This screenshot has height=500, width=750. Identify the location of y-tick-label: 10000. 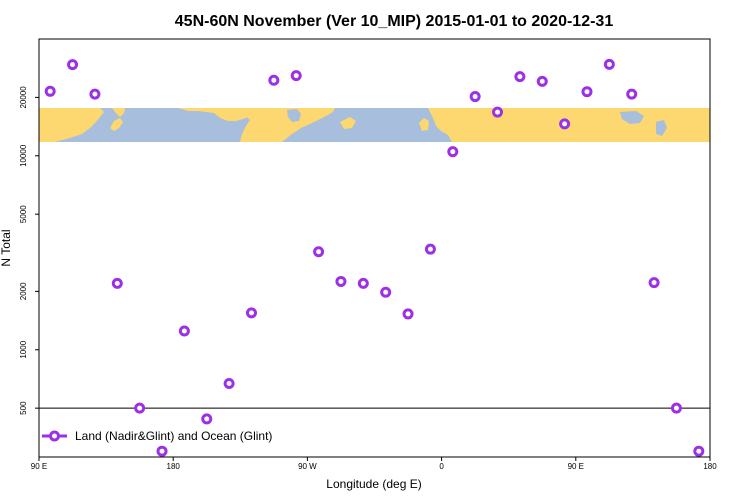
(23, 155).